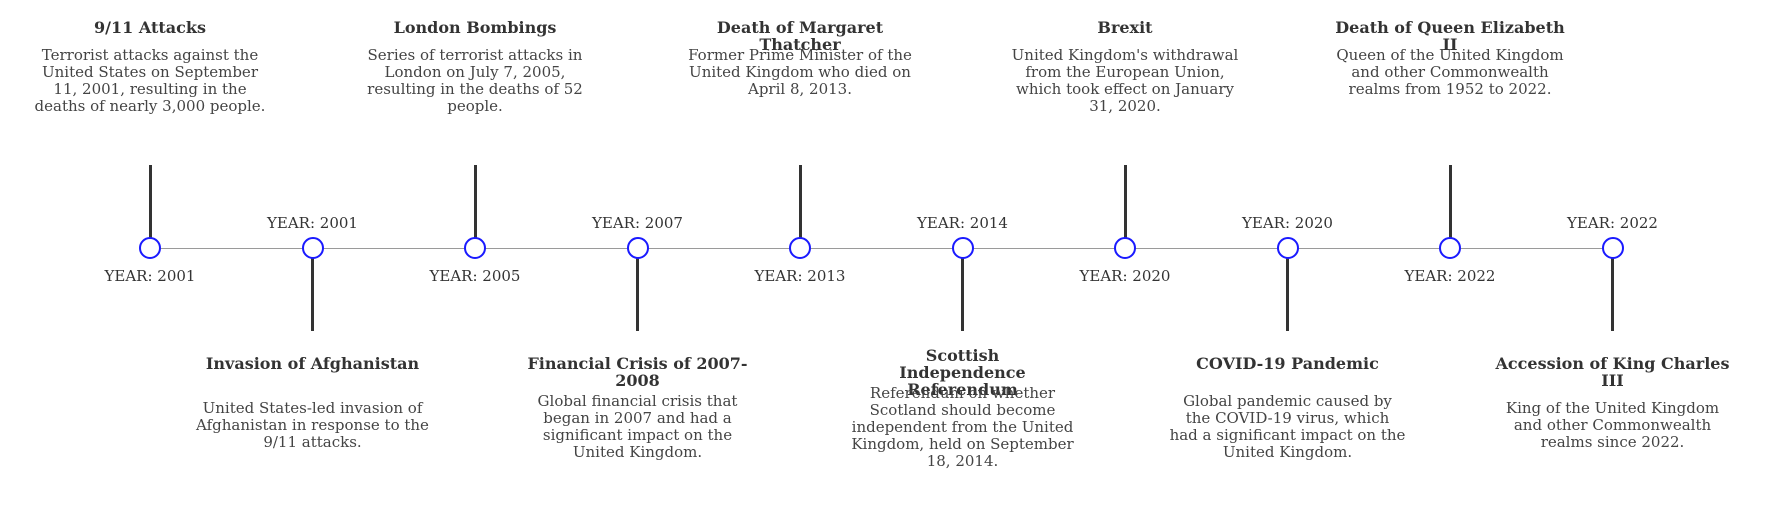  I want to click on event-title: Scottish Independence Referendum, so click(962, 372).